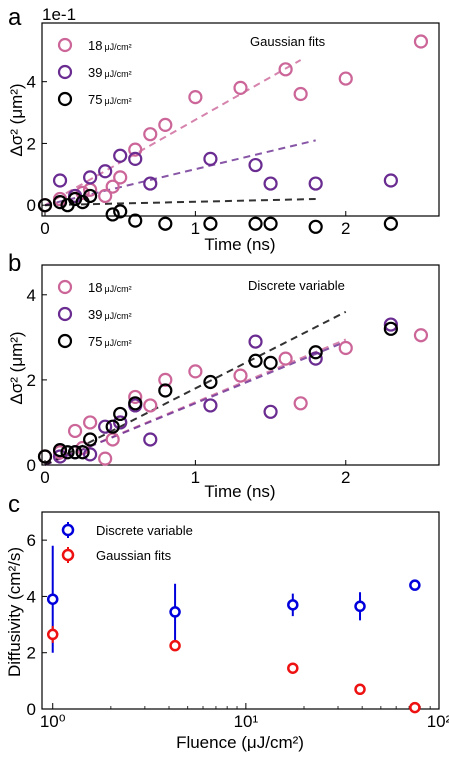 This screenshot has height=760, width=449. I want to click on c-legend-label: Gaussian fits, so click(134, 555).